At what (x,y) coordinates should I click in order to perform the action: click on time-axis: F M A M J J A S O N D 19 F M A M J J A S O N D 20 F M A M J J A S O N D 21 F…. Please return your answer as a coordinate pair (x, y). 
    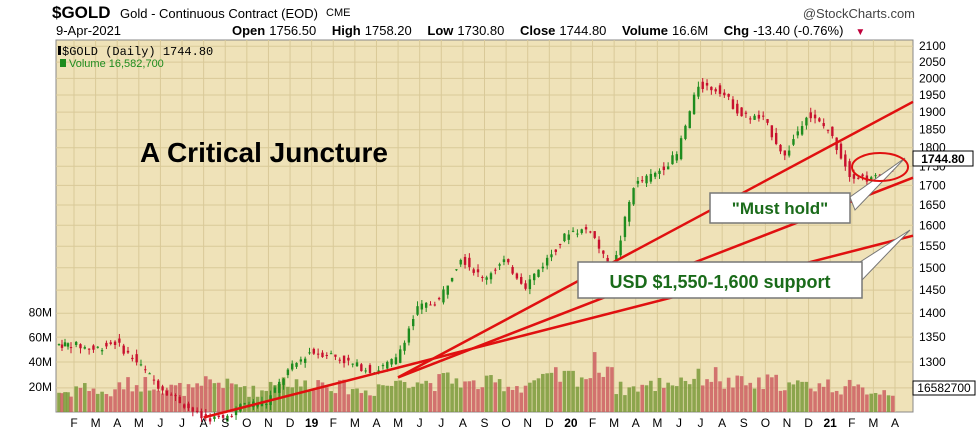
    Looking at the image, I should click on (484, 423).